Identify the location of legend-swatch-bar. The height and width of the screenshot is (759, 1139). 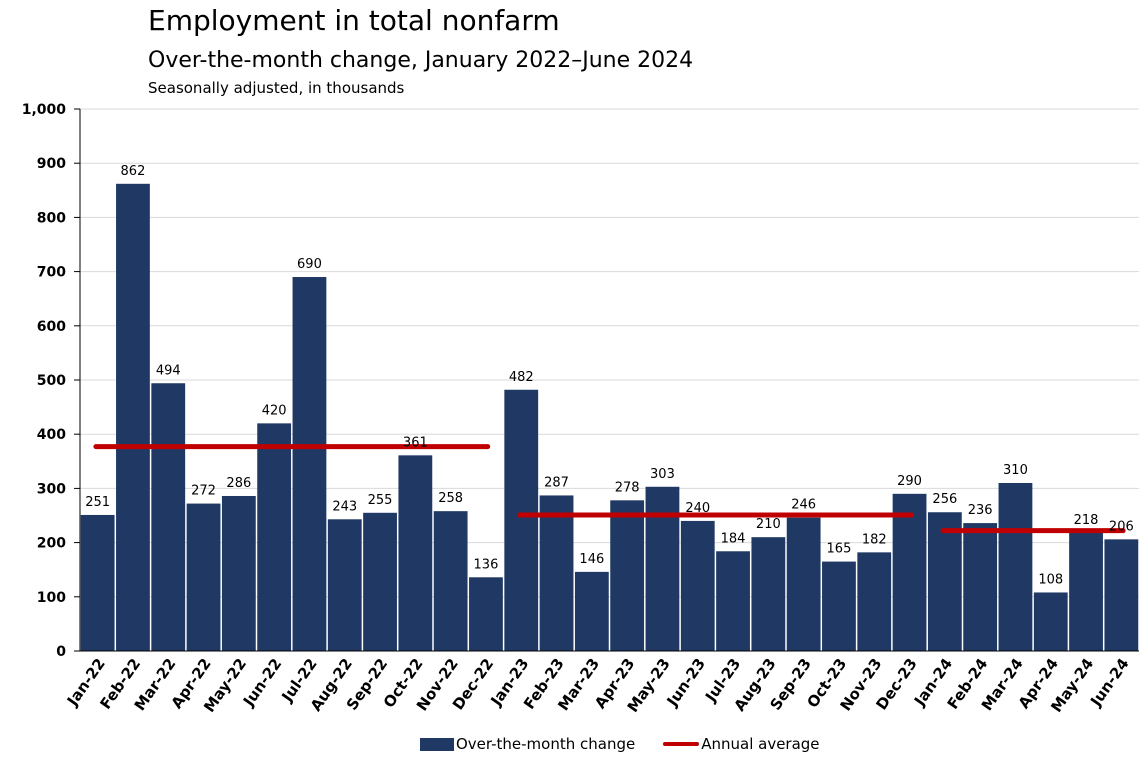
(437, 744).